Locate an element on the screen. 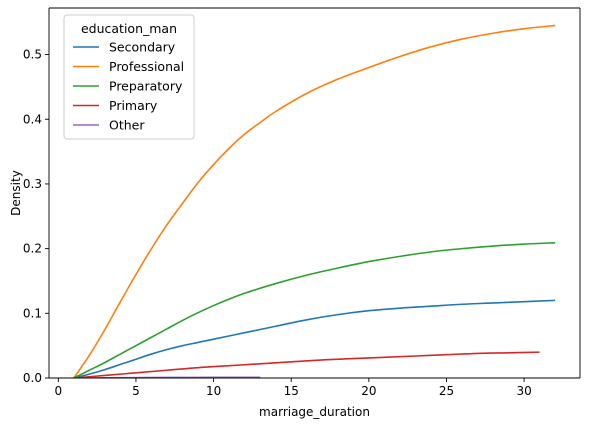  x-tick-label: 15 is located at coordinates (291, 391).